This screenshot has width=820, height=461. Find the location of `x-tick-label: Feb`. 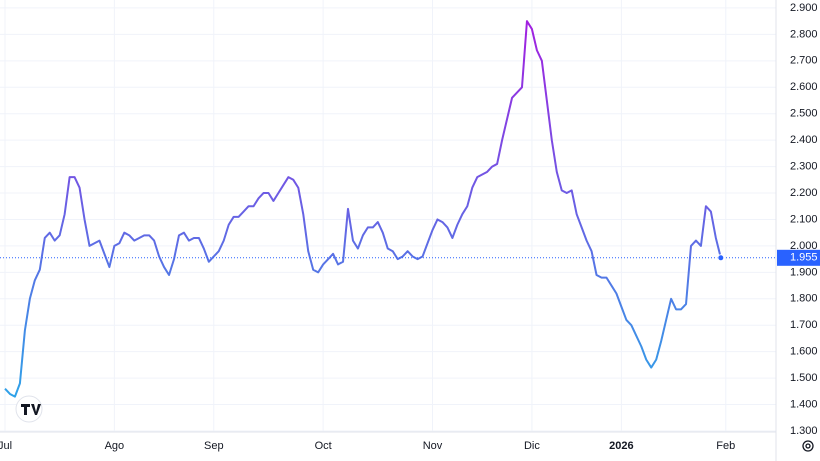

x-tick-label: Feb is located at coordinates (725, 446).